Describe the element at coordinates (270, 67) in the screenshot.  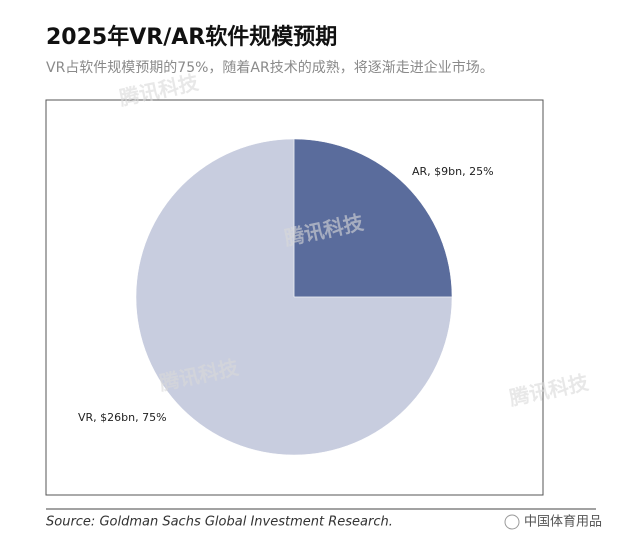
I see `chart-subtitle: VR占软件规模预期的75%，随着AR技术的成熟，将逐渐走进企业市场。` at that location.